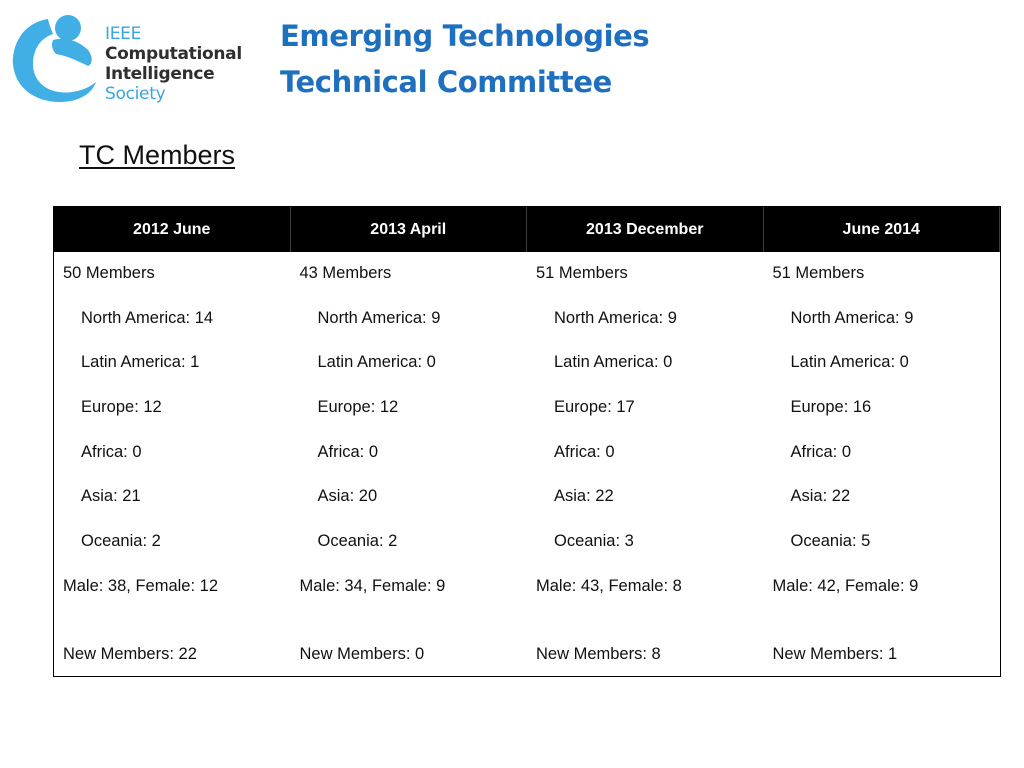  I want to click on slide-title-line-1: Emerging Technologies, so click(465, 36).